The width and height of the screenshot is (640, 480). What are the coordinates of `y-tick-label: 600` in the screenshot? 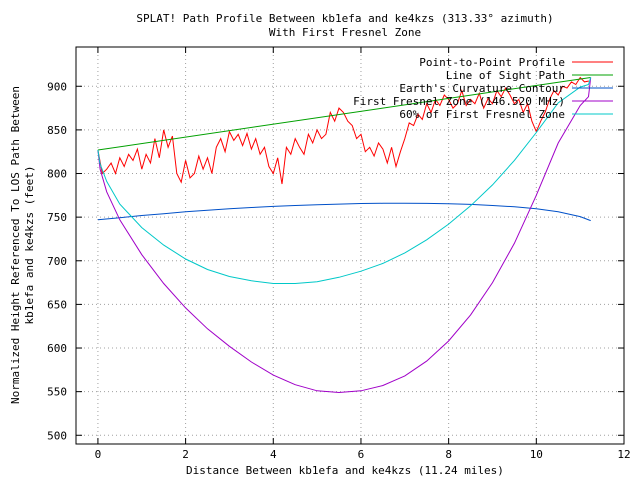 It's located at (57, 348).